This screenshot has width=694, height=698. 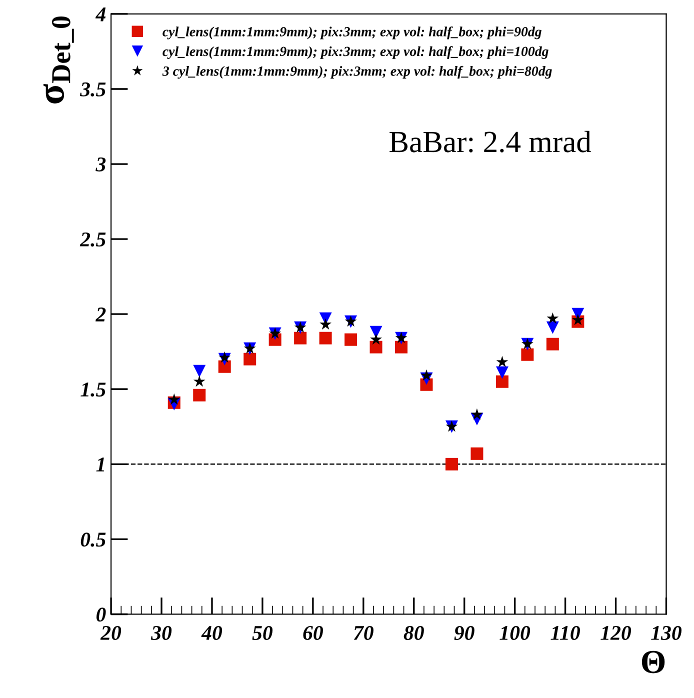 What do you see at coordinates (101, 164) in the screenshot?
I see `y-tick-label: 3` at bounding box center [101, 164].